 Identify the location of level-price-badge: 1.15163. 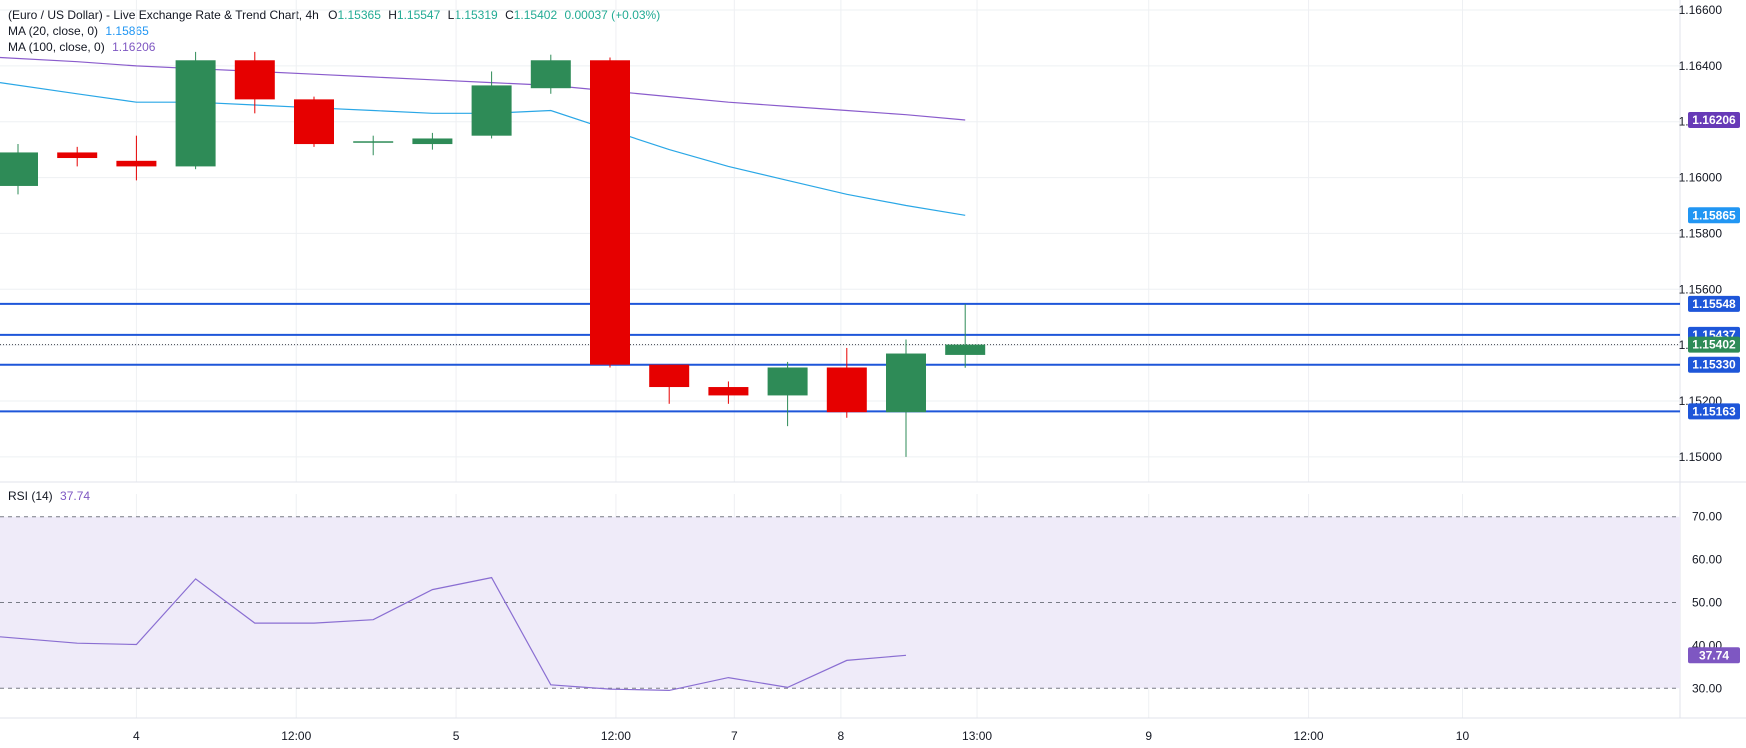
(1714, 411).